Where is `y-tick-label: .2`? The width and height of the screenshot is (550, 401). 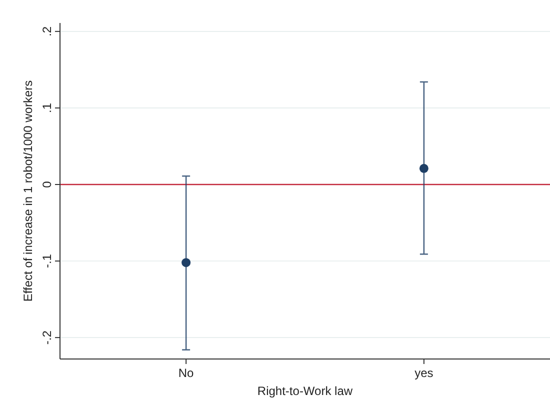 y-tick-label: .2 is located at coordinates (47, 31).